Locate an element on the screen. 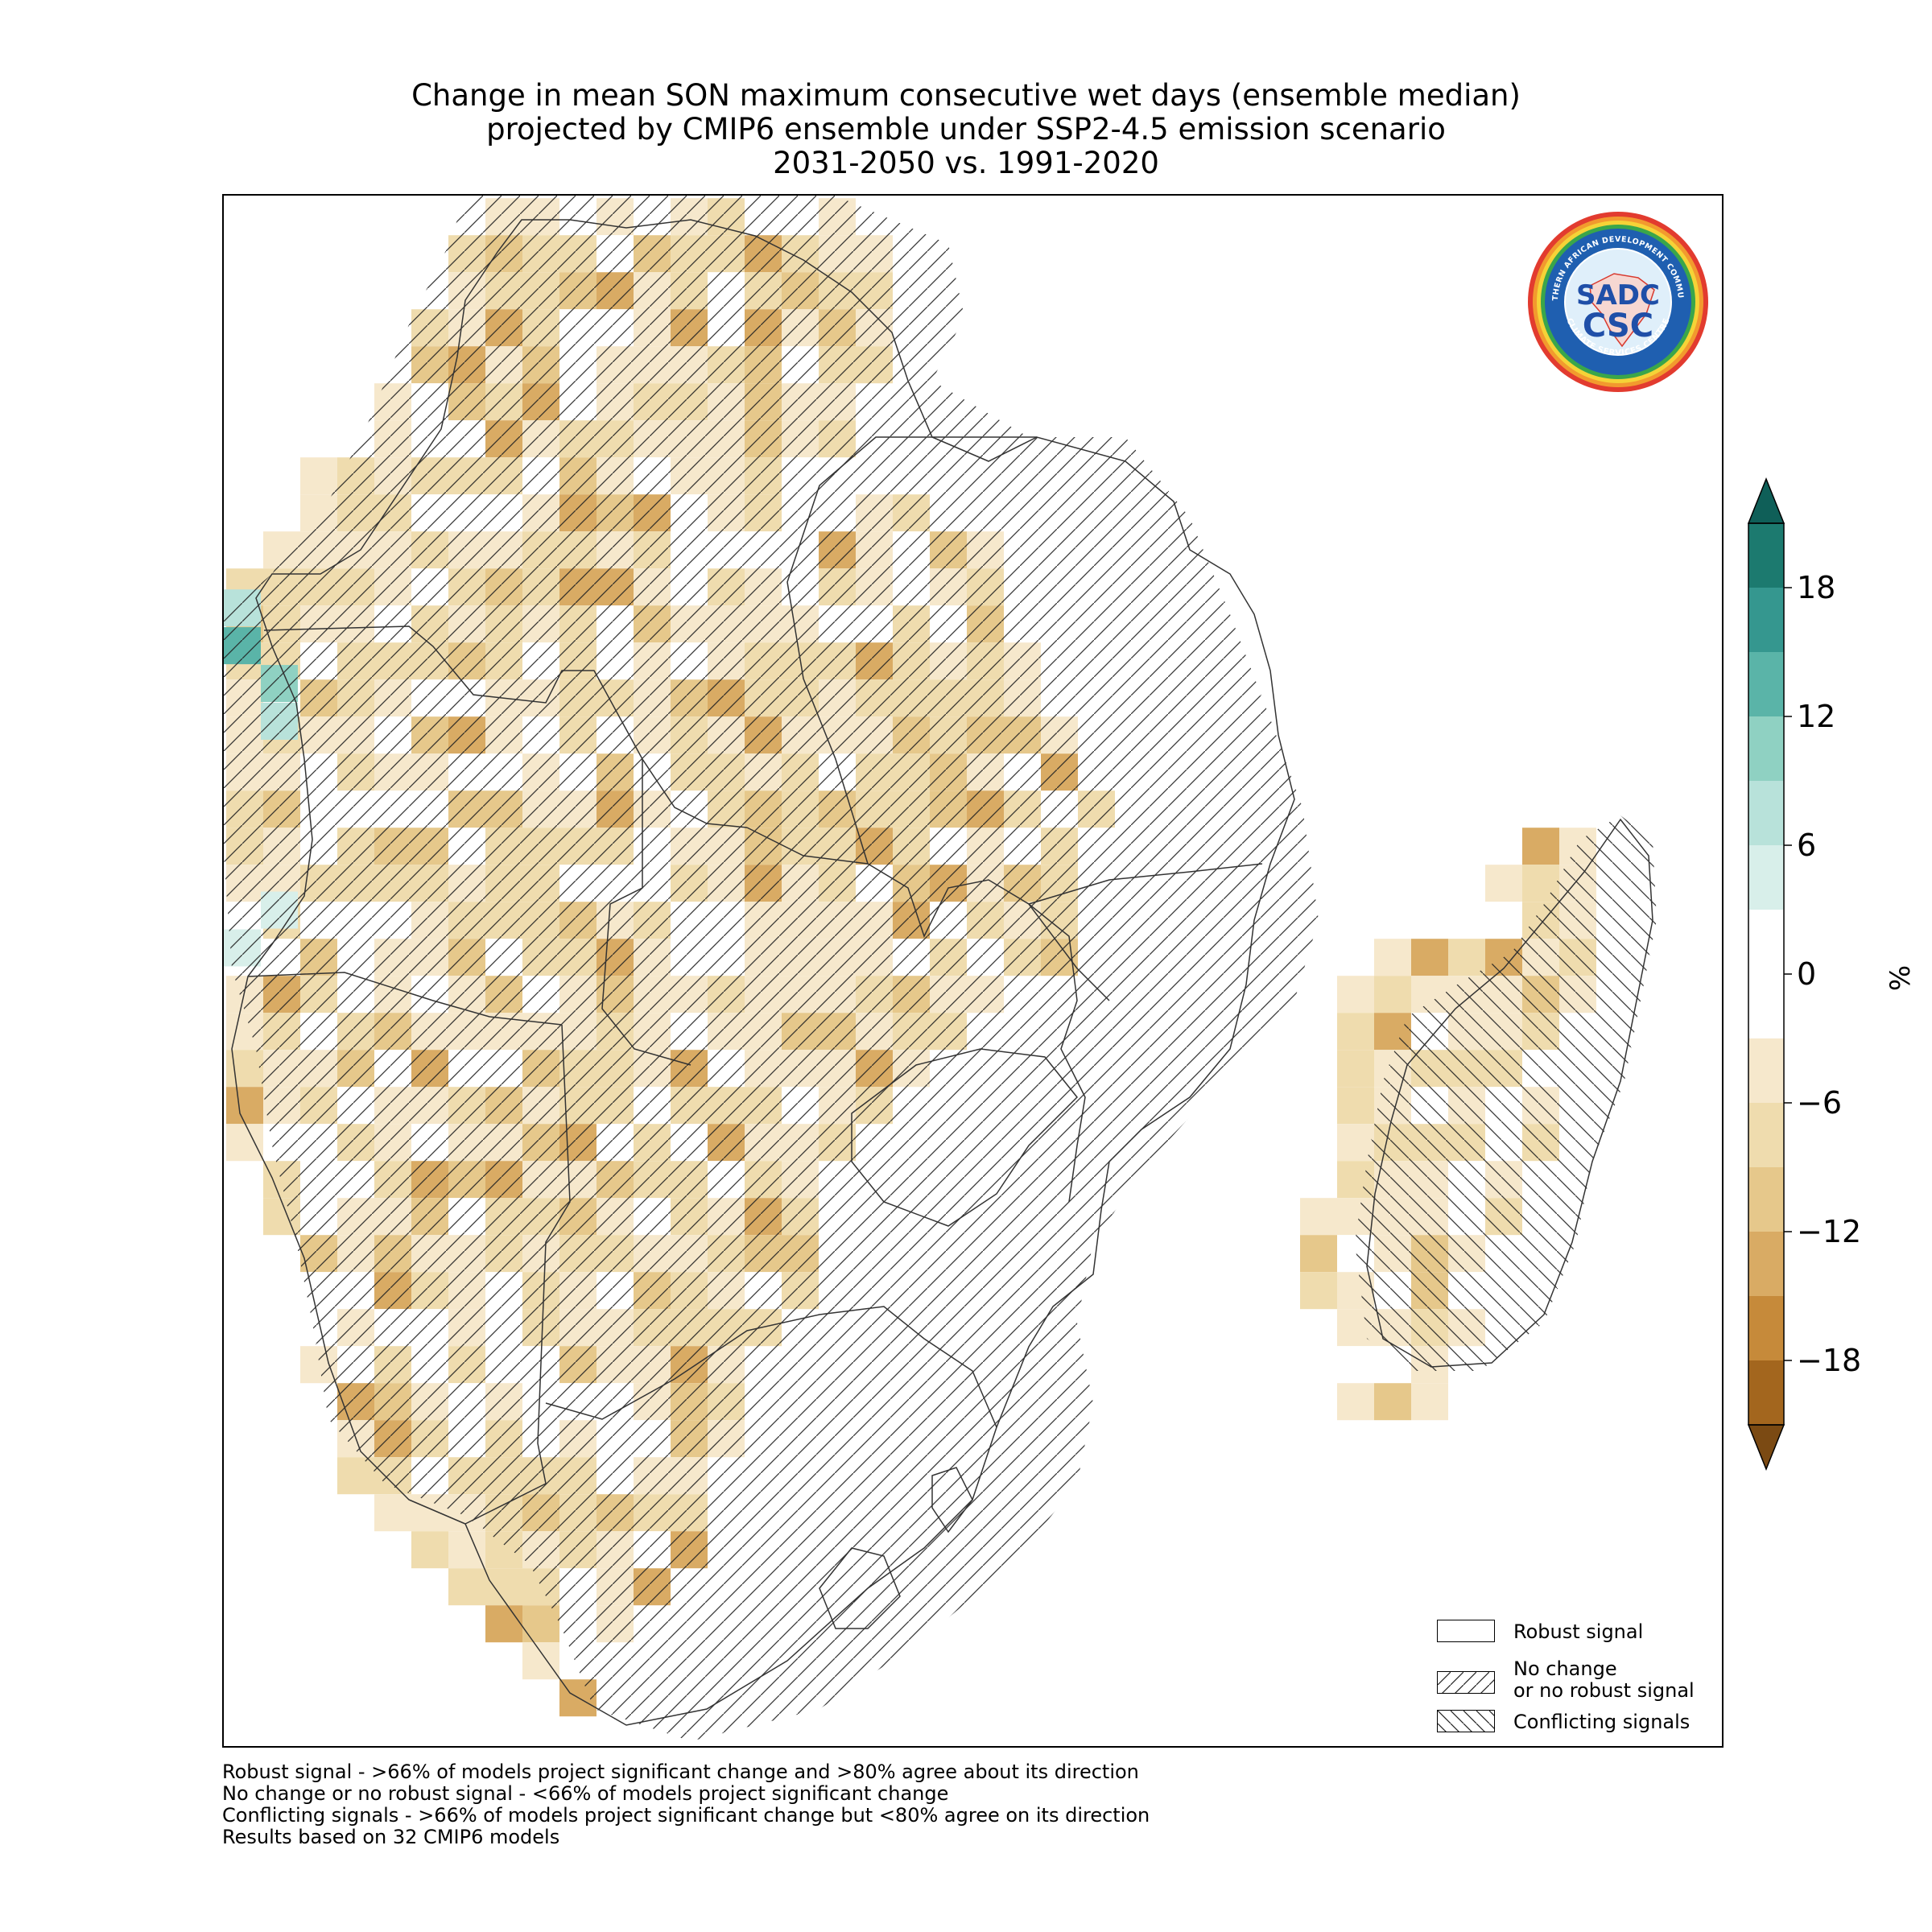 This screenshot has height=1932, width=1932. logo-text-bottom: CSC is located at coordinates (1618, 326).